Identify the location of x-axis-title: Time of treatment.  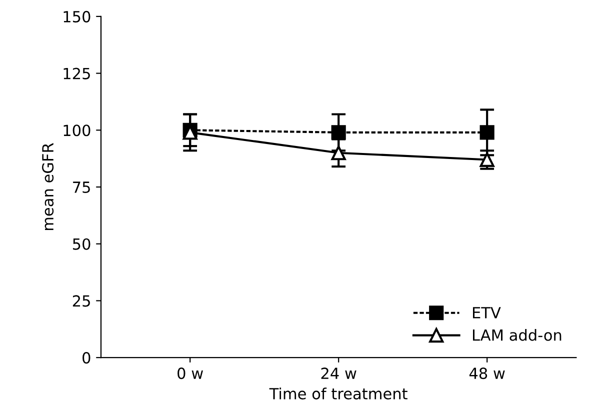
(338, 394).